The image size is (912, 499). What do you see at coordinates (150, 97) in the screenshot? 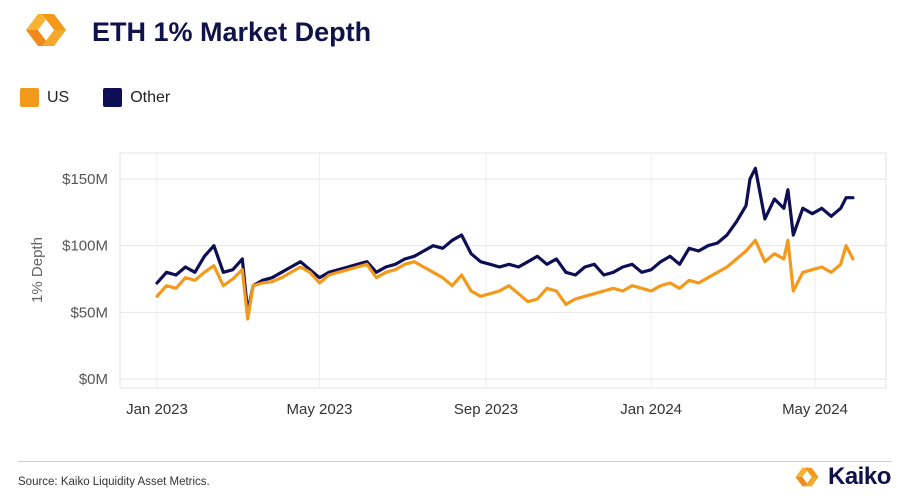
I see `legend-label-other: Other` at bounding box center [150, 97].